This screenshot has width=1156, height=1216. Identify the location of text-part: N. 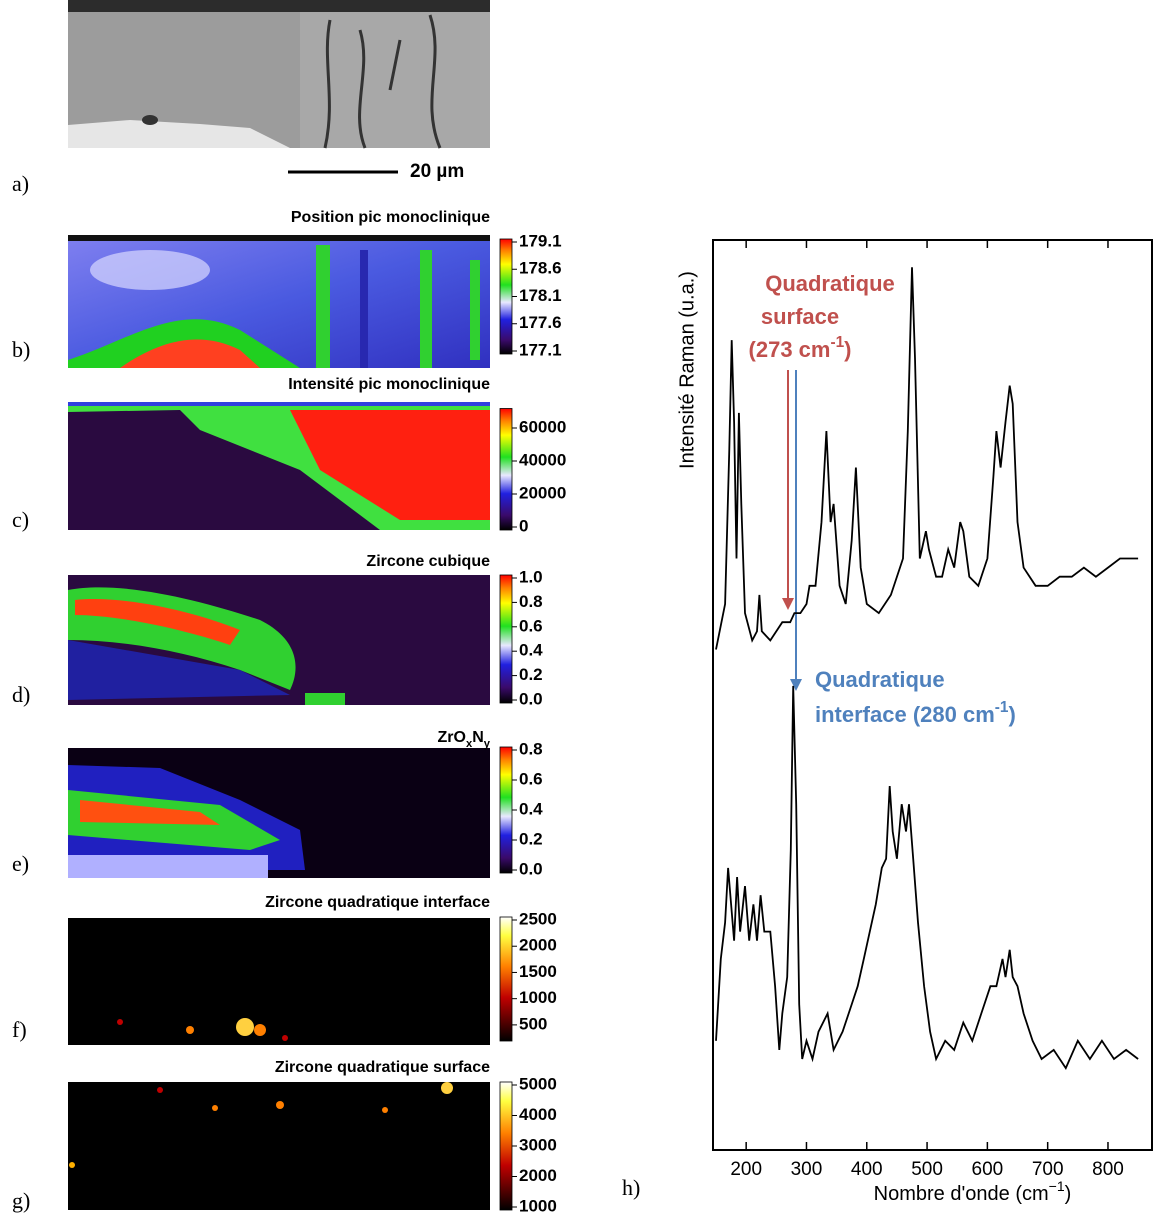
(478, 737).